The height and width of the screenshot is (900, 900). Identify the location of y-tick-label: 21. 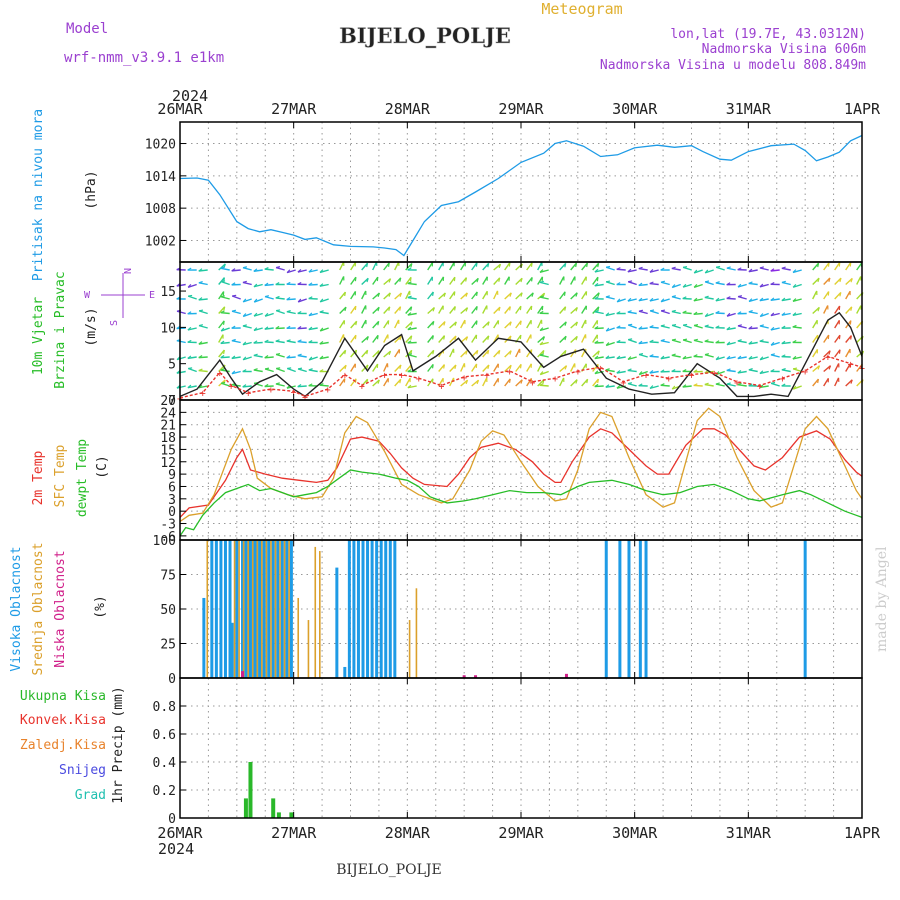
(168, 426).